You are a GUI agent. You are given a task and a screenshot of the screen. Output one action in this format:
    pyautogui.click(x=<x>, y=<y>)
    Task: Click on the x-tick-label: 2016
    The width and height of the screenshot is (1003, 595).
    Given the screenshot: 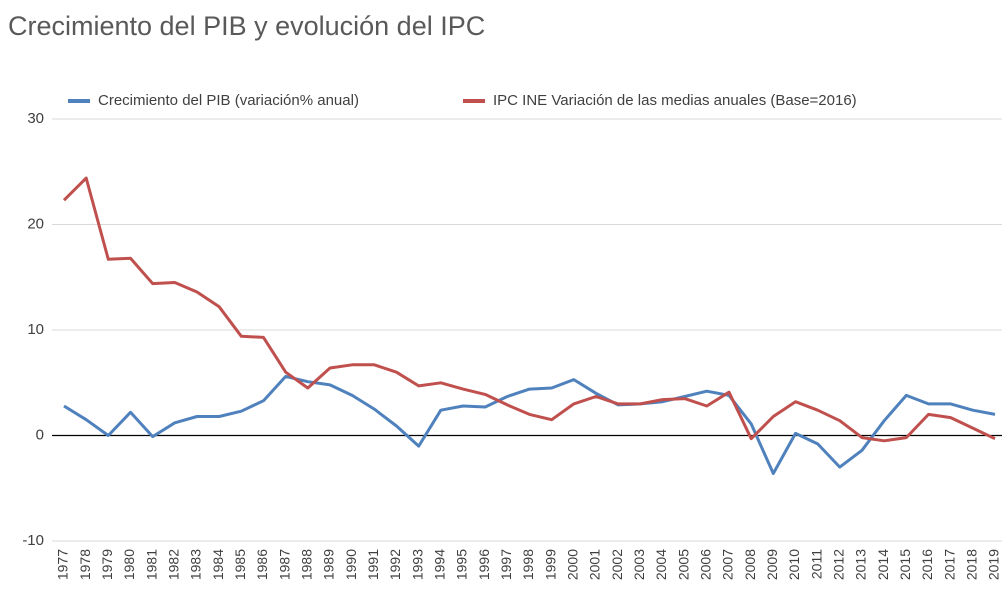 What is the action you would take?
    pyautogui.click(x=927, y=564)
    